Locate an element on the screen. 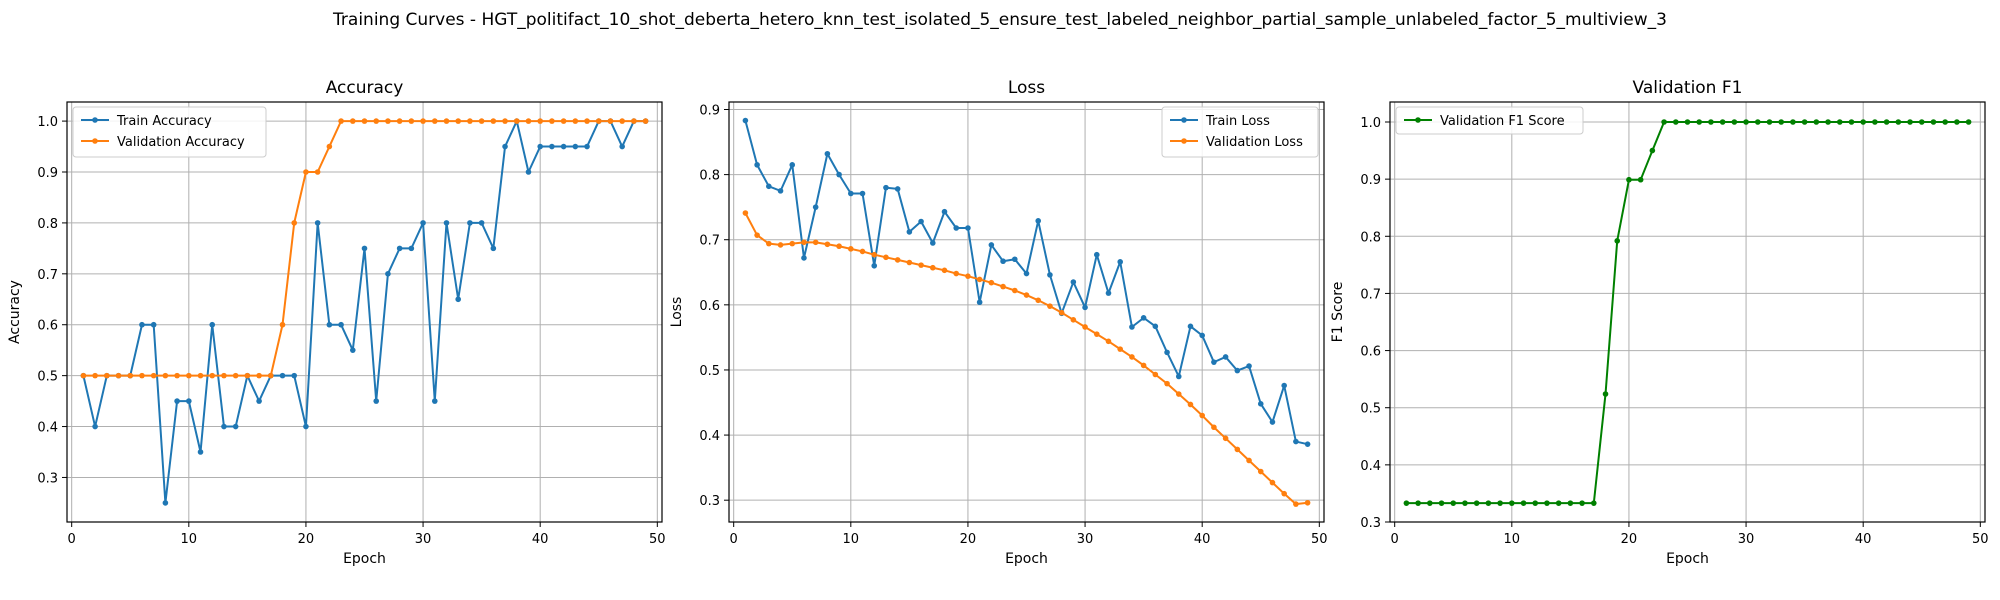 The height and width of the screenshot is (600, 2000). chart0-x-tick-label-1: 10 is located at coordinates (189, 539).